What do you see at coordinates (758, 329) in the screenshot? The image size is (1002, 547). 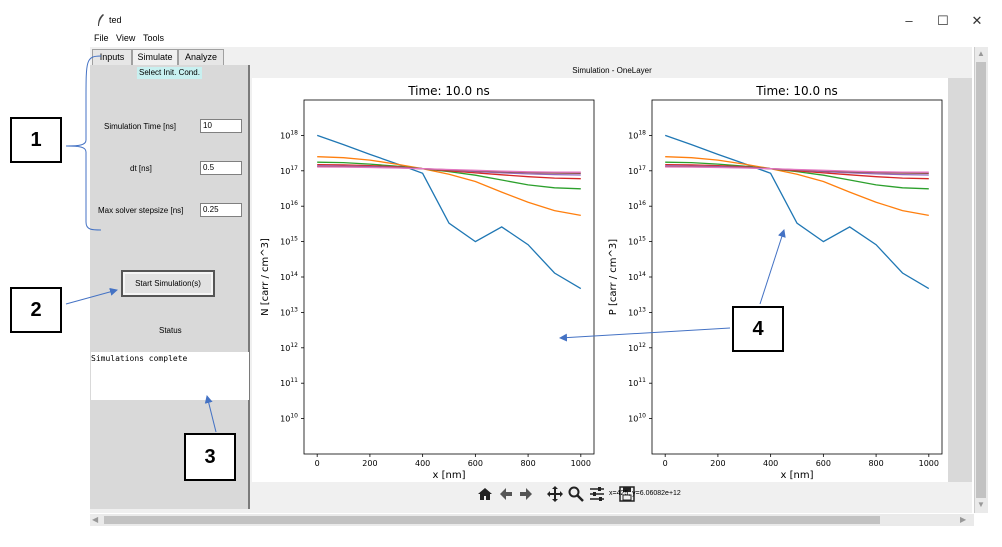 I see `annotation-4: 4` at bounding box center [758, 329].